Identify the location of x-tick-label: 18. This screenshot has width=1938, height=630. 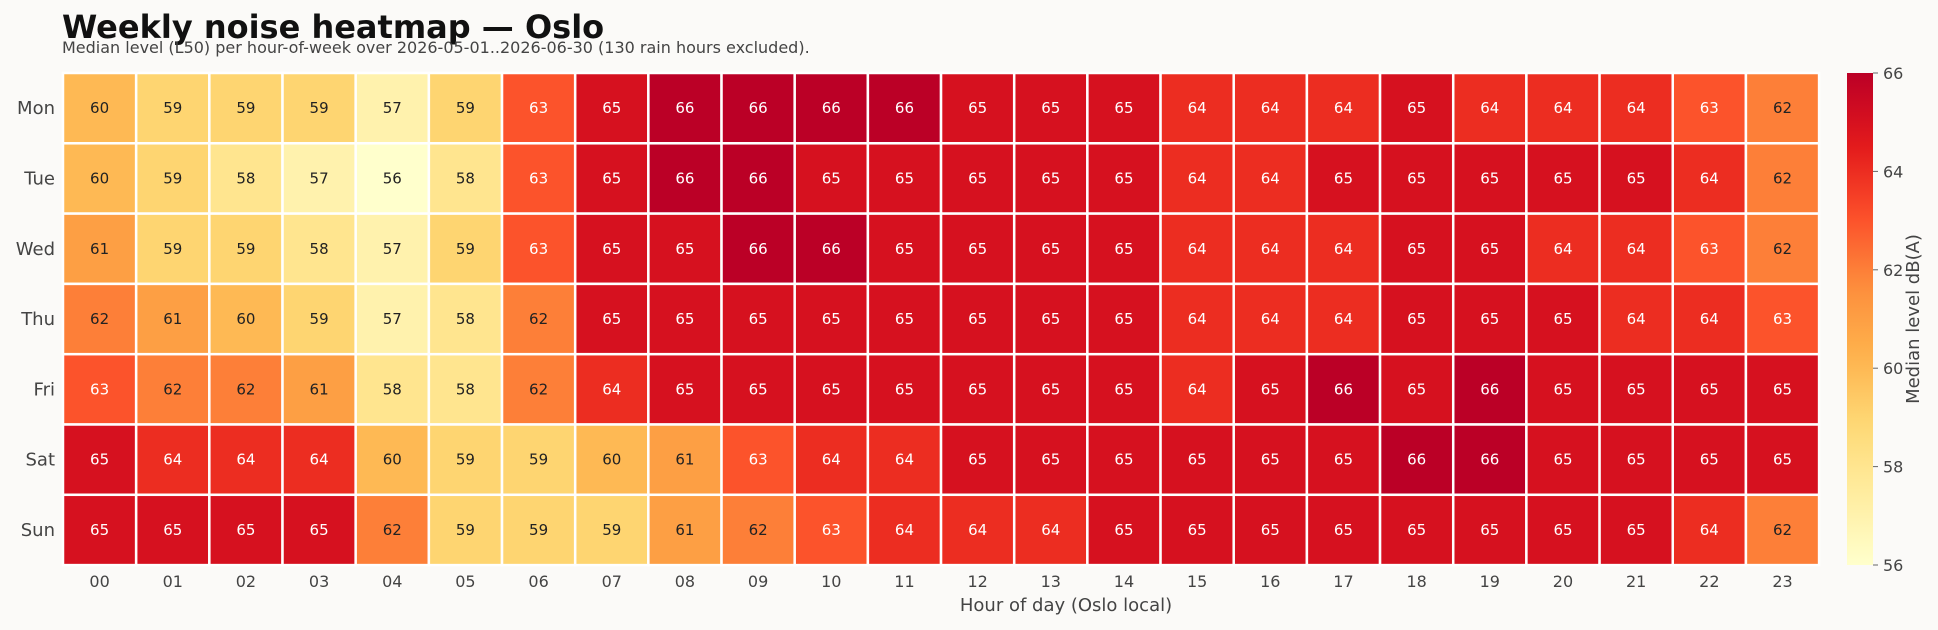
(1416, 581).